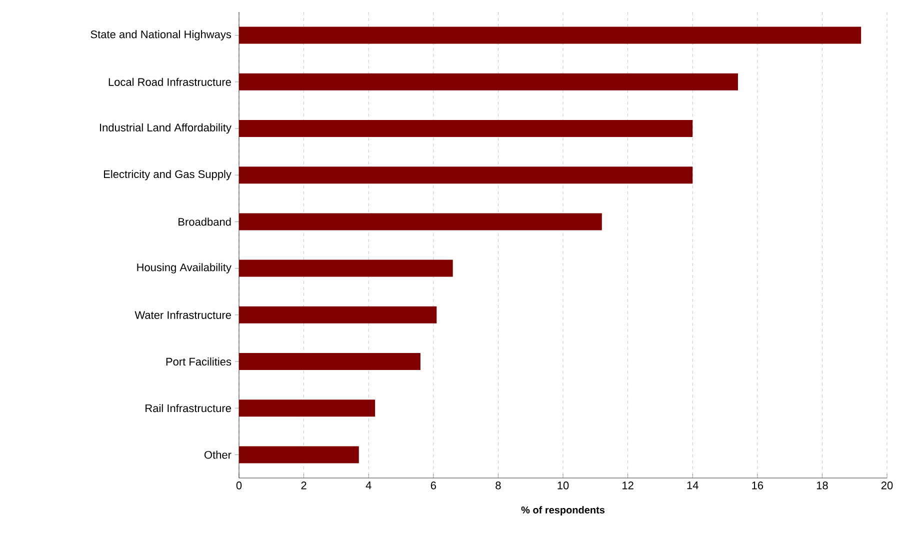 The width and height of the screenshot is (899, 544). Describe the element at coordinates (218, 454) in the screenshot. I see `y-tick-label: Other` at that location.